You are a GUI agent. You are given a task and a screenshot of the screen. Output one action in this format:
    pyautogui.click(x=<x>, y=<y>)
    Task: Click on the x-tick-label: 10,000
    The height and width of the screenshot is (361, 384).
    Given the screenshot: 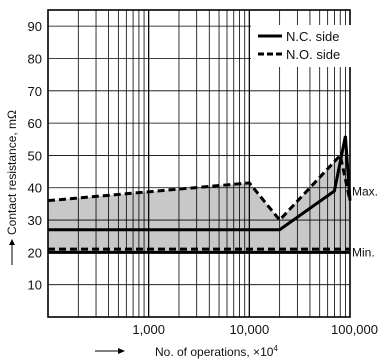 What is the action you would take?
    pyautogui.click(x=249, y=329)
    